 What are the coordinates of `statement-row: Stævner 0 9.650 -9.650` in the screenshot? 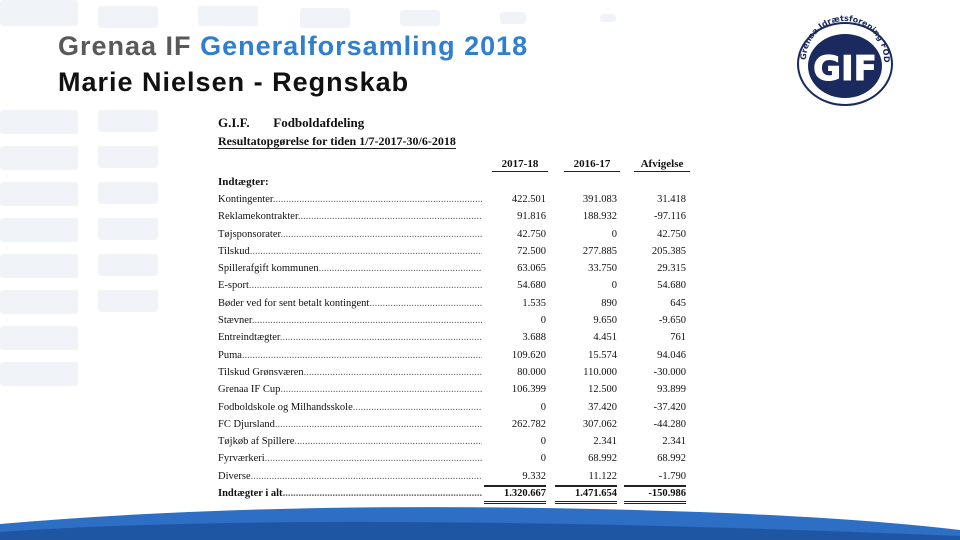 It's located at (454, 320).